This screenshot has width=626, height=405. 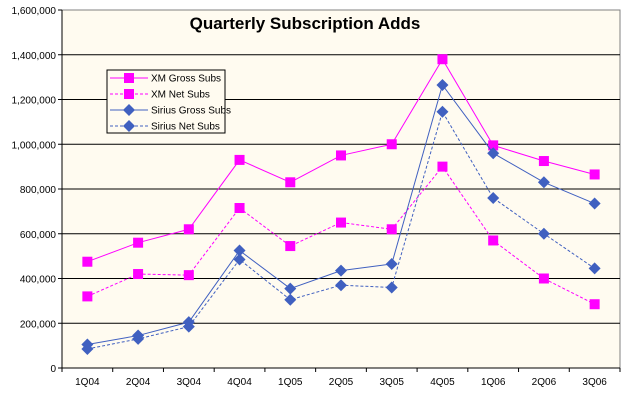 I want to click on x-tick-label: 2Q04, so click(x=138, y=382).